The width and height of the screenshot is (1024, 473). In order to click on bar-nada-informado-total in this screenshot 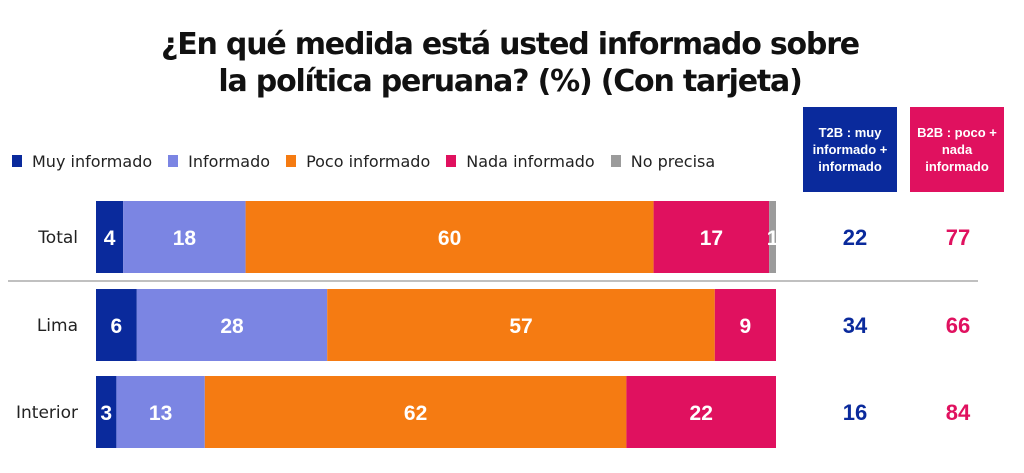, I will do `click(711, 237)`.